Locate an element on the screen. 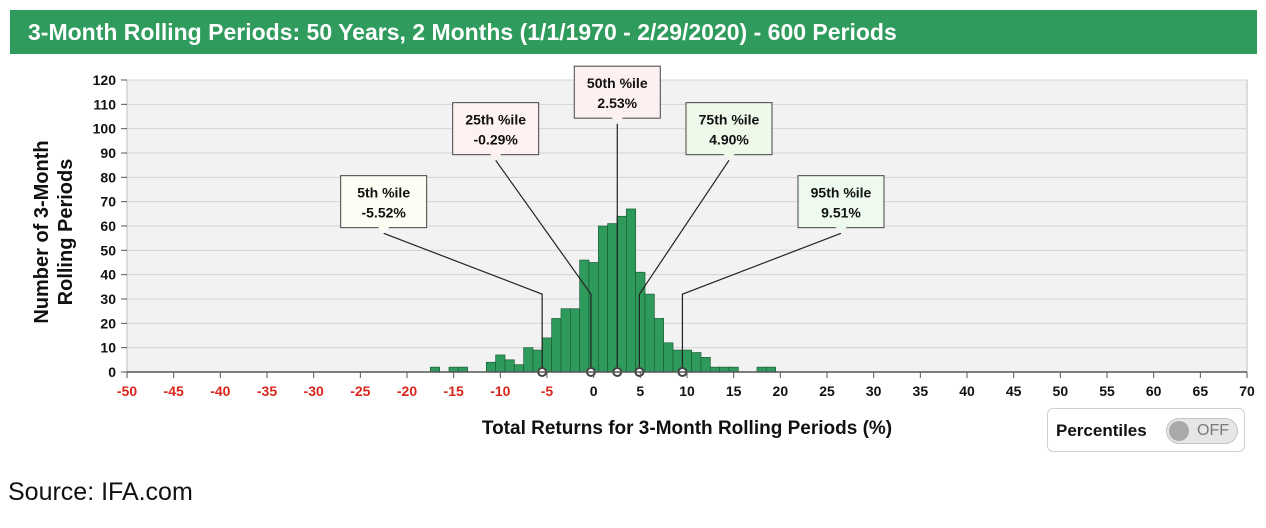 The width and height of the screenshot is (1266, 528). y-axis-label-line-2: Rolling Periods is located at coordinates (66, 232).